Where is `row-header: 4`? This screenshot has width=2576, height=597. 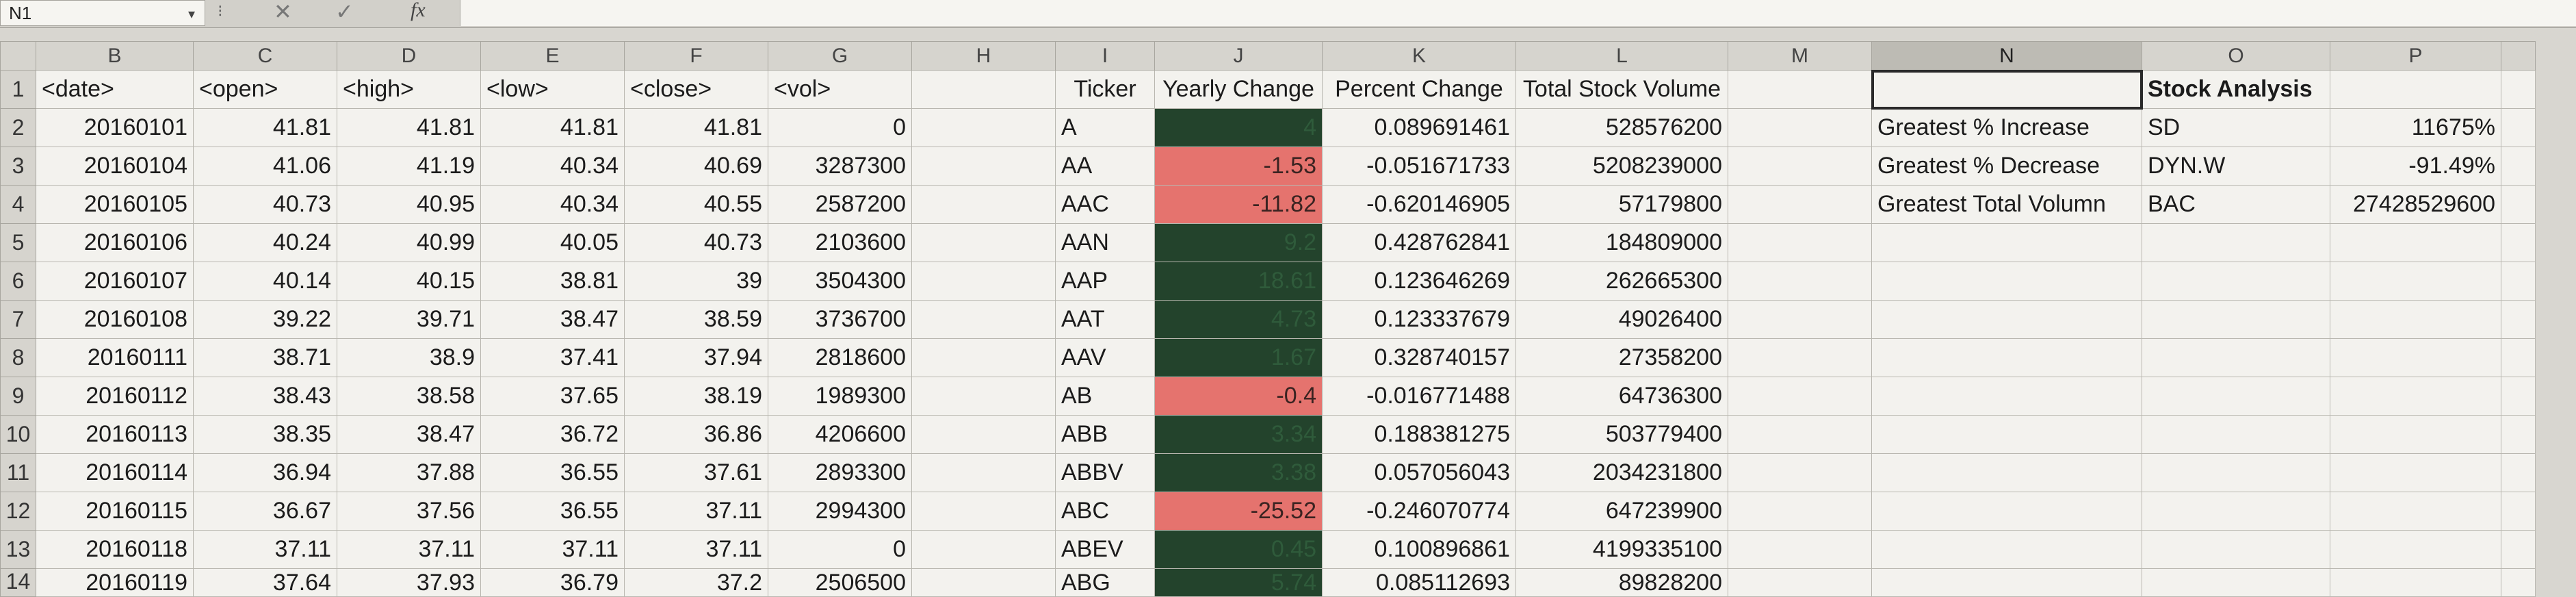 row-header: 4 is located at coordinates (18, 204).